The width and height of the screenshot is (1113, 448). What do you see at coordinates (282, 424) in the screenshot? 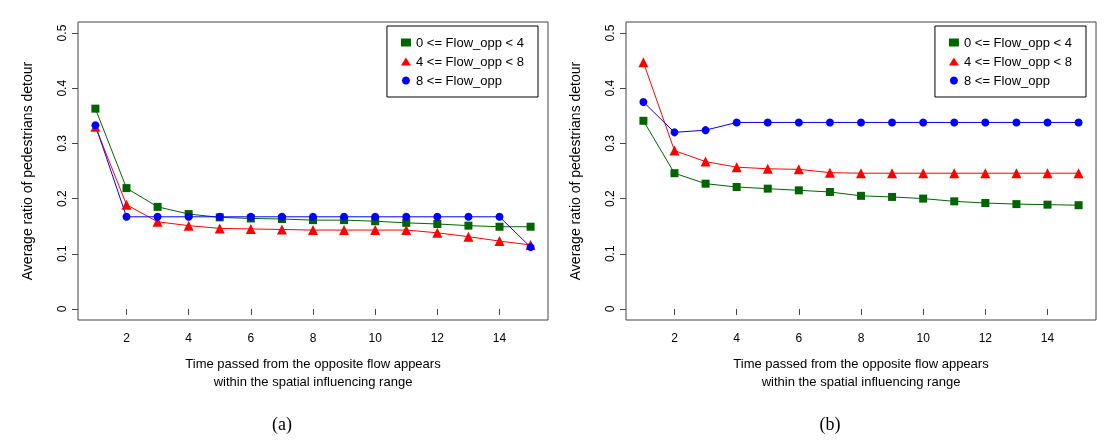
I see `text: (a)` at bounding box center [282, 424].